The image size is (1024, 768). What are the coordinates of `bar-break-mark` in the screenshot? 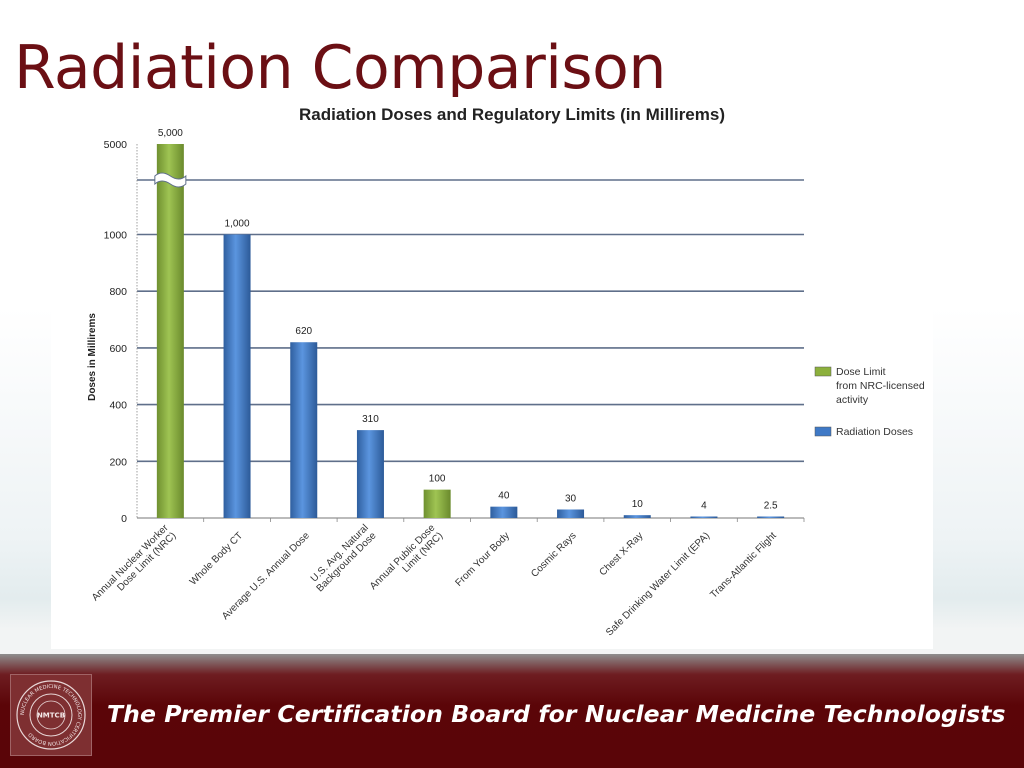 It's located at (170, 180).